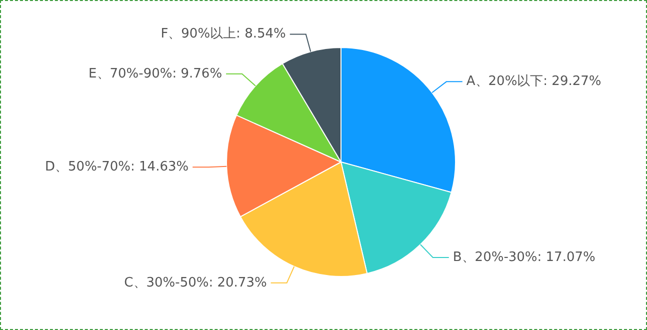 The image size is (647, 330). I want to click on slice-label: E、70%-90%: 9.76%, so click(155, 74).